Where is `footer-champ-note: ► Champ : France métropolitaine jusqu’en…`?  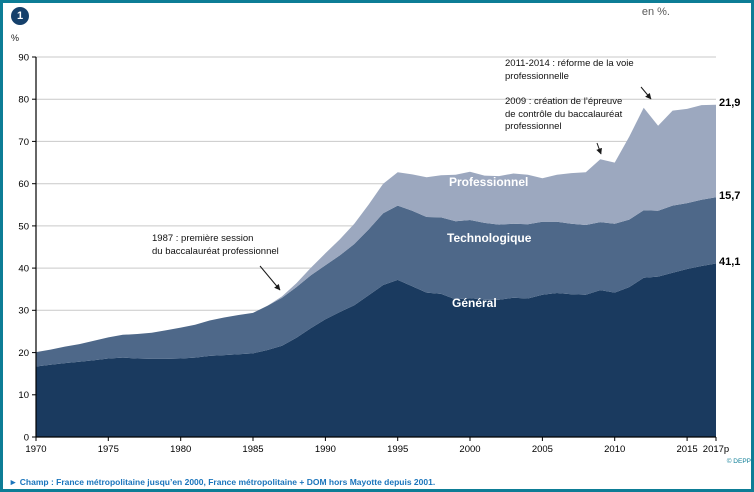
footer-champ-note: ► Champ : France métropolitaine jusqu’en… is located at coordinates (222, 482).